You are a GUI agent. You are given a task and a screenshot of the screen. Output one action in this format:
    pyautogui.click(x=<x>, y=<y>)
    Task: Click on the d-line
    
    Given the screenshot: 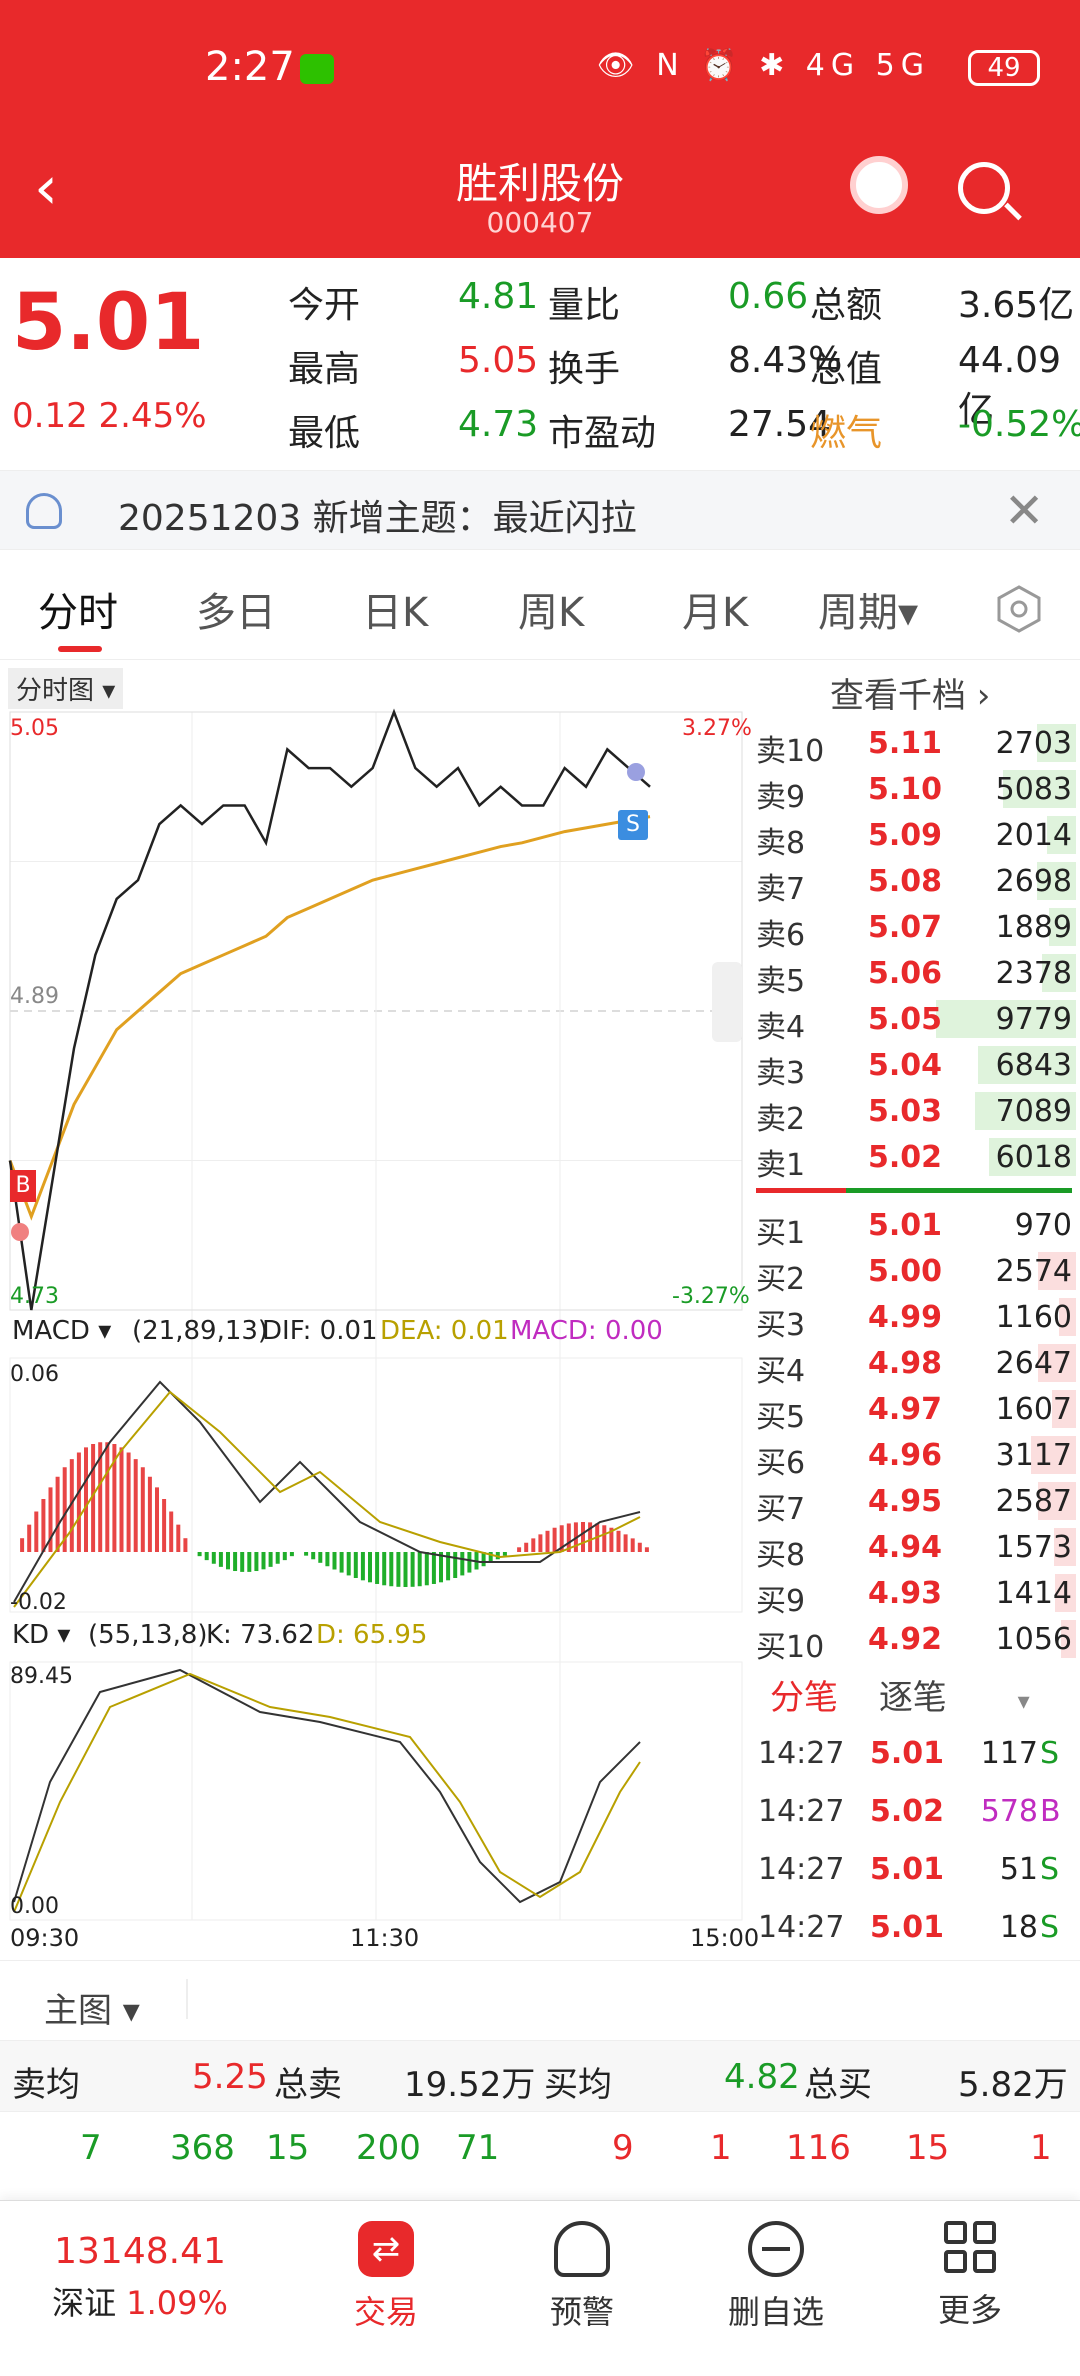 What is the action you would take?
    pyautogui.click(x=327, y=1792)
    